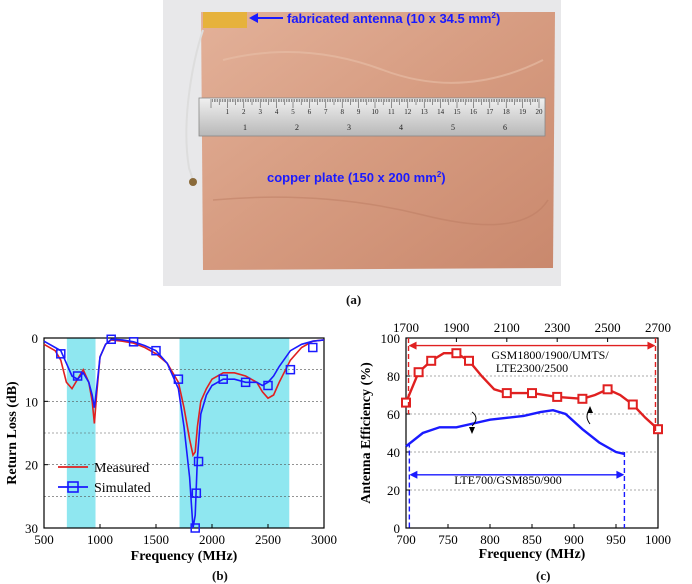  What do you see at coordinates (184, 433) in the screenshot?
I see `series-line-simulated` at bounding box center [184, 433].